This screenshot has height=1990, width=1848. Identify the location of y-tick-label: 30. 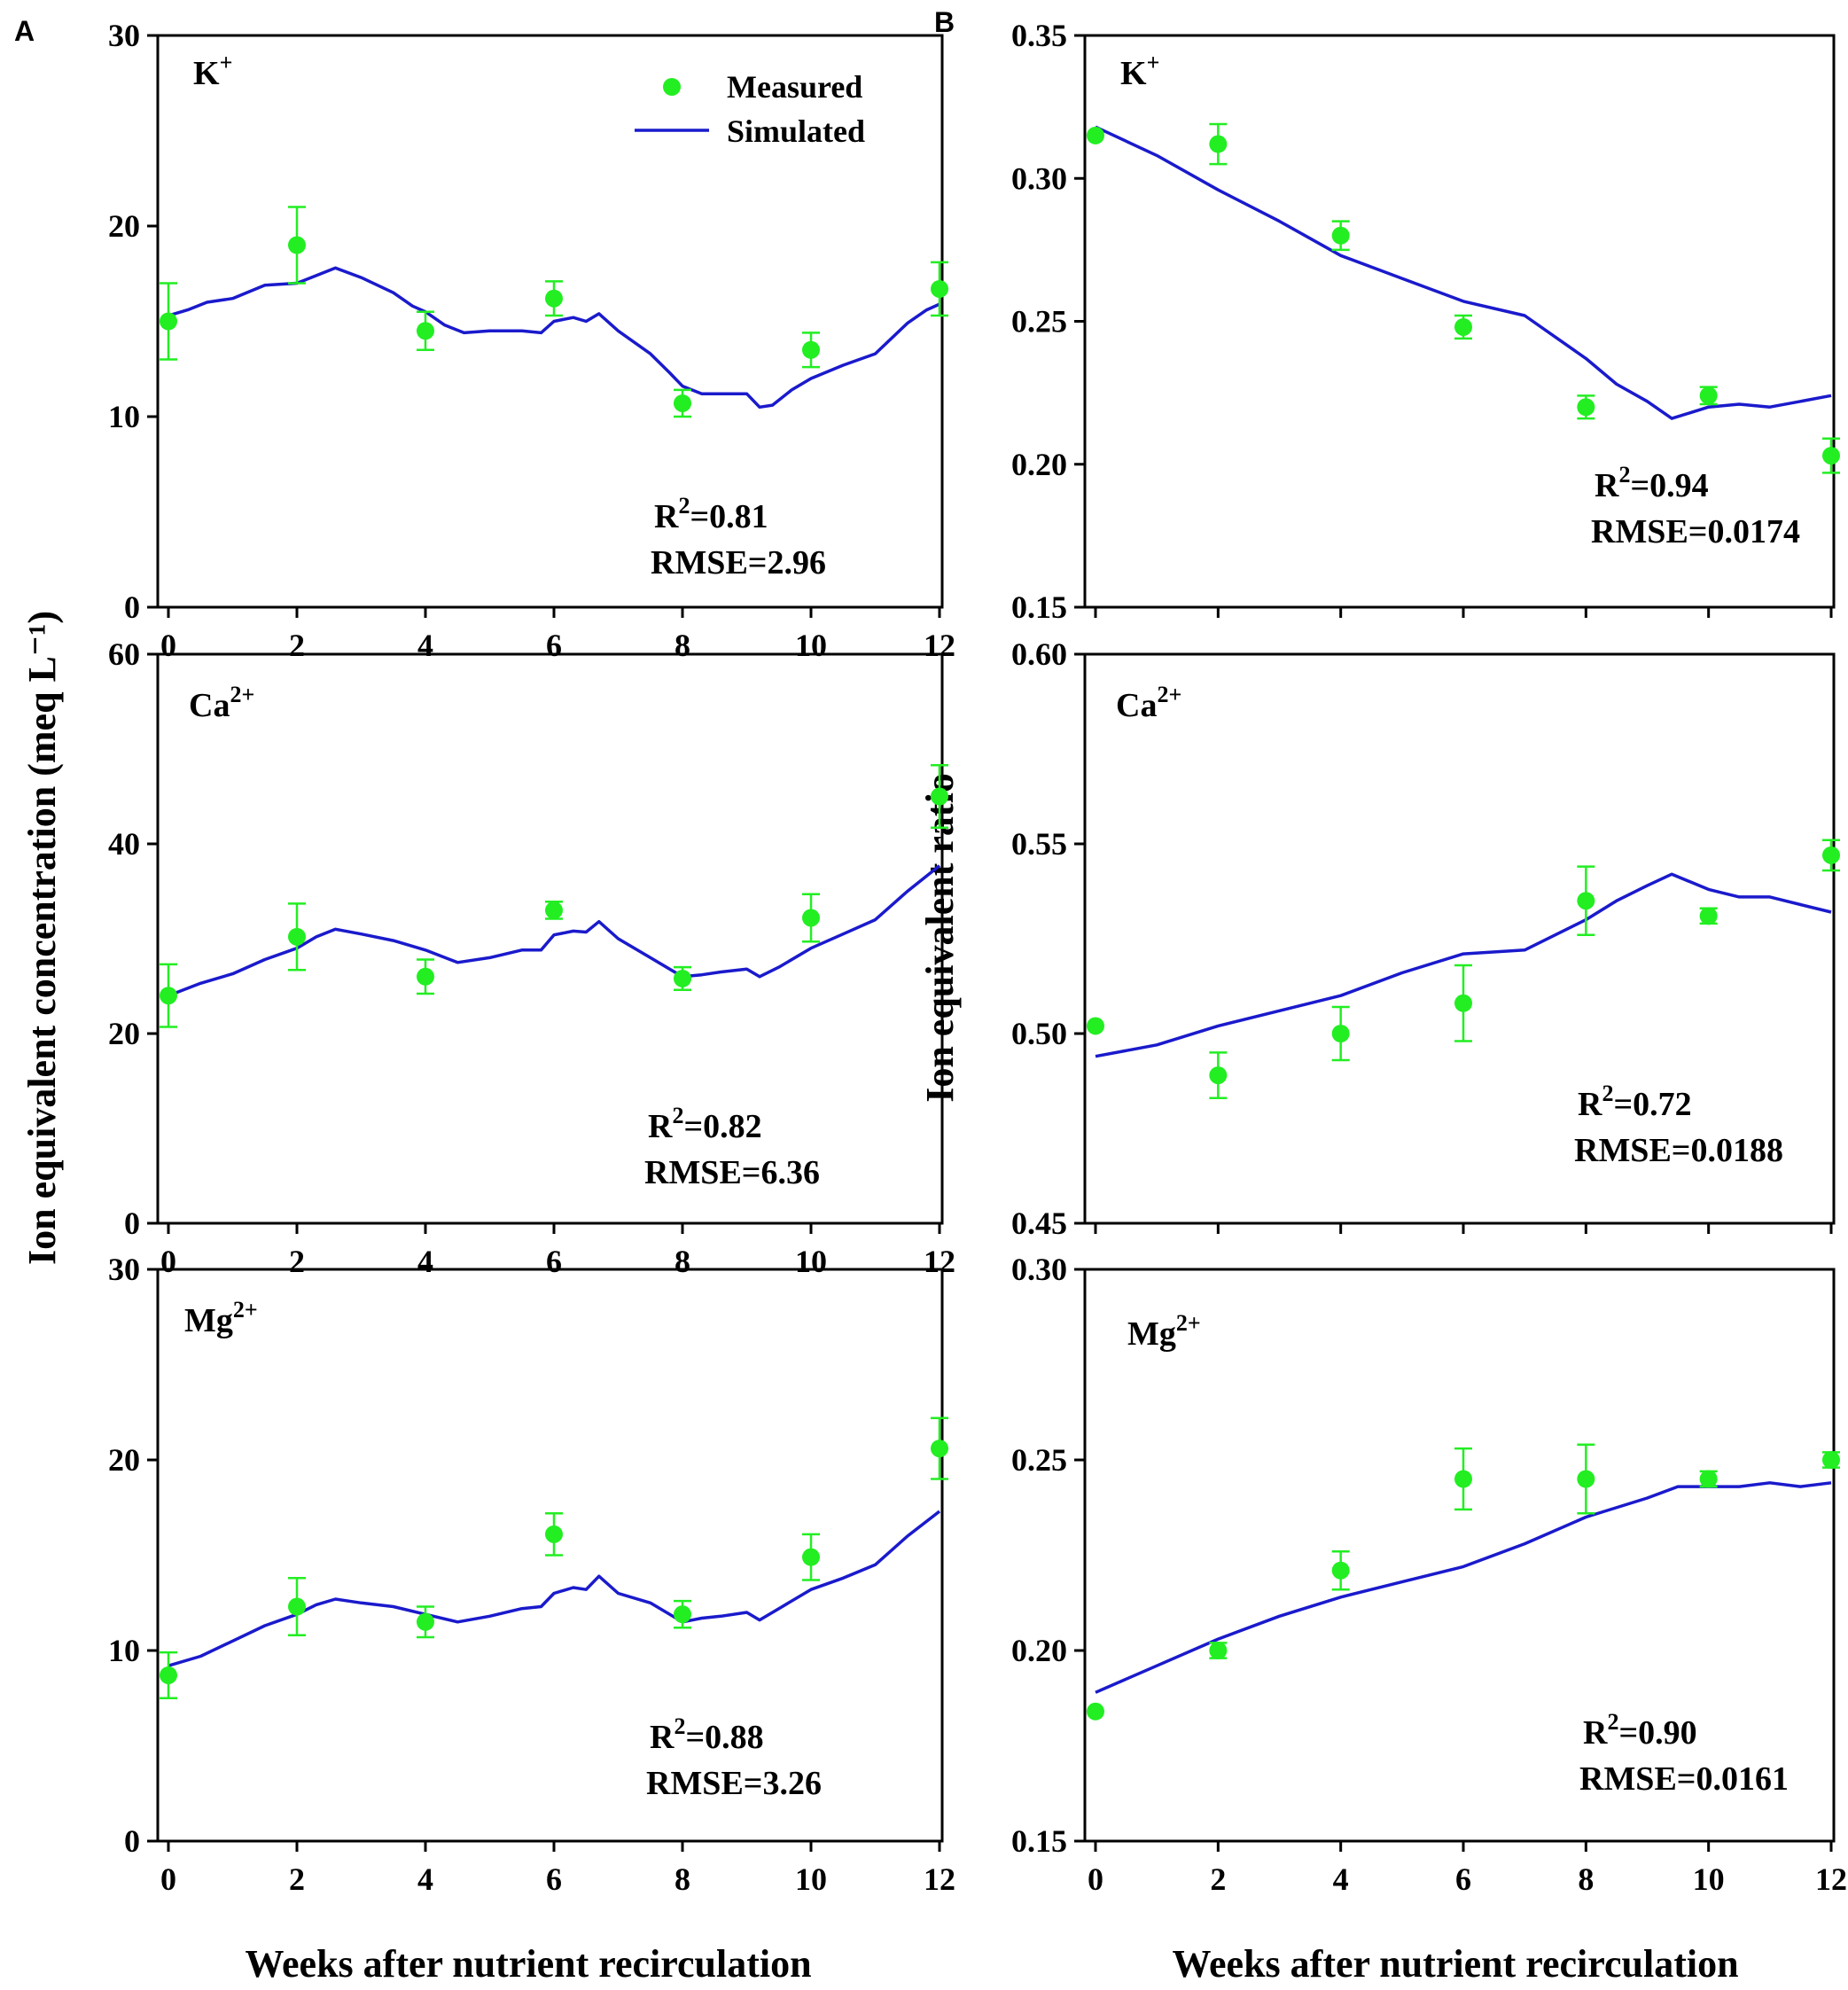
(124, 35).